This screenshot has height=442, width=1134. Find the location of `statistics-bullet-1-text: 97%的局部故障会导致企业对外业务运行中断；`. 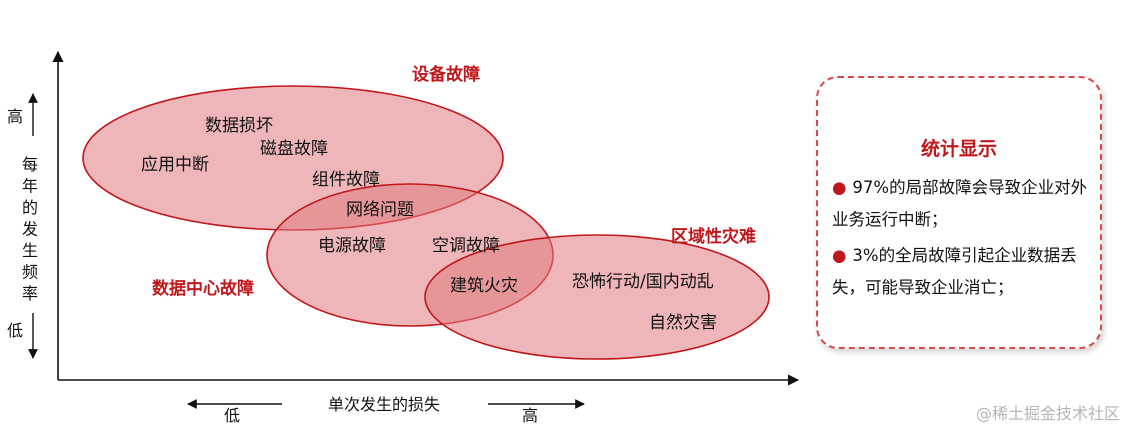

statistics-bullet-1-text: 97%的局部故障会导致企业对外业务运行中断； is located at coordinates (960, 203).